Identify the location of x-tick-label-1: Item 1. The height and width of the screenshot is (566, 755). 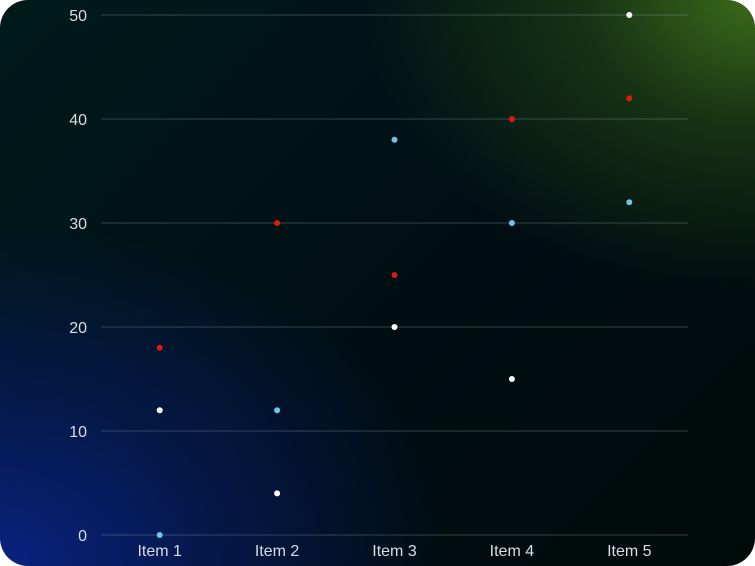
(159, 551).